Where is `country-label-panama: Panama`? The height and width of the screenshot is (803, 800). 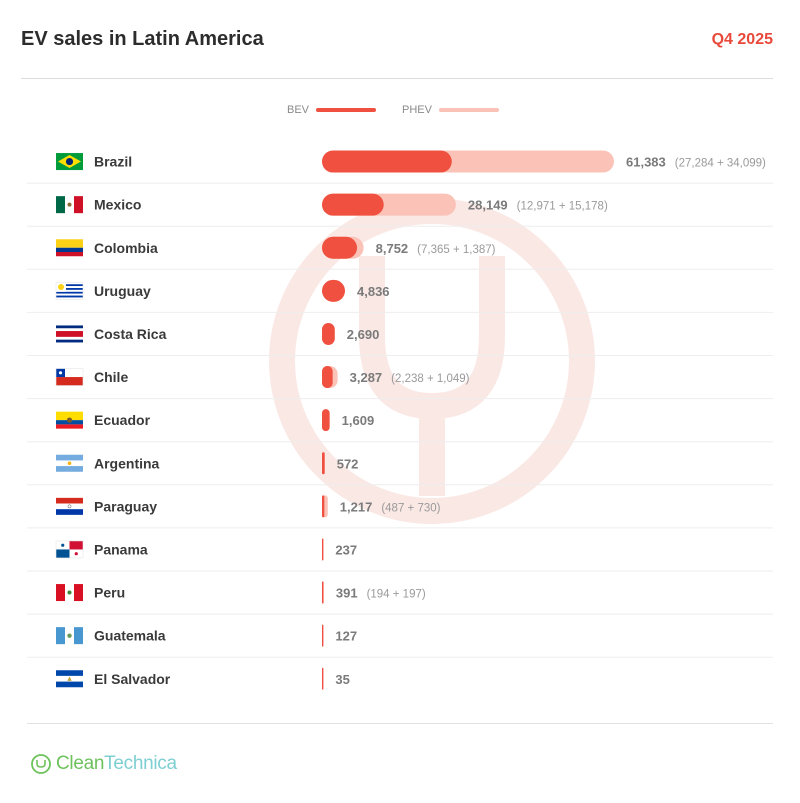
country-label-panama: Panama is located at coordinates (121, 549).